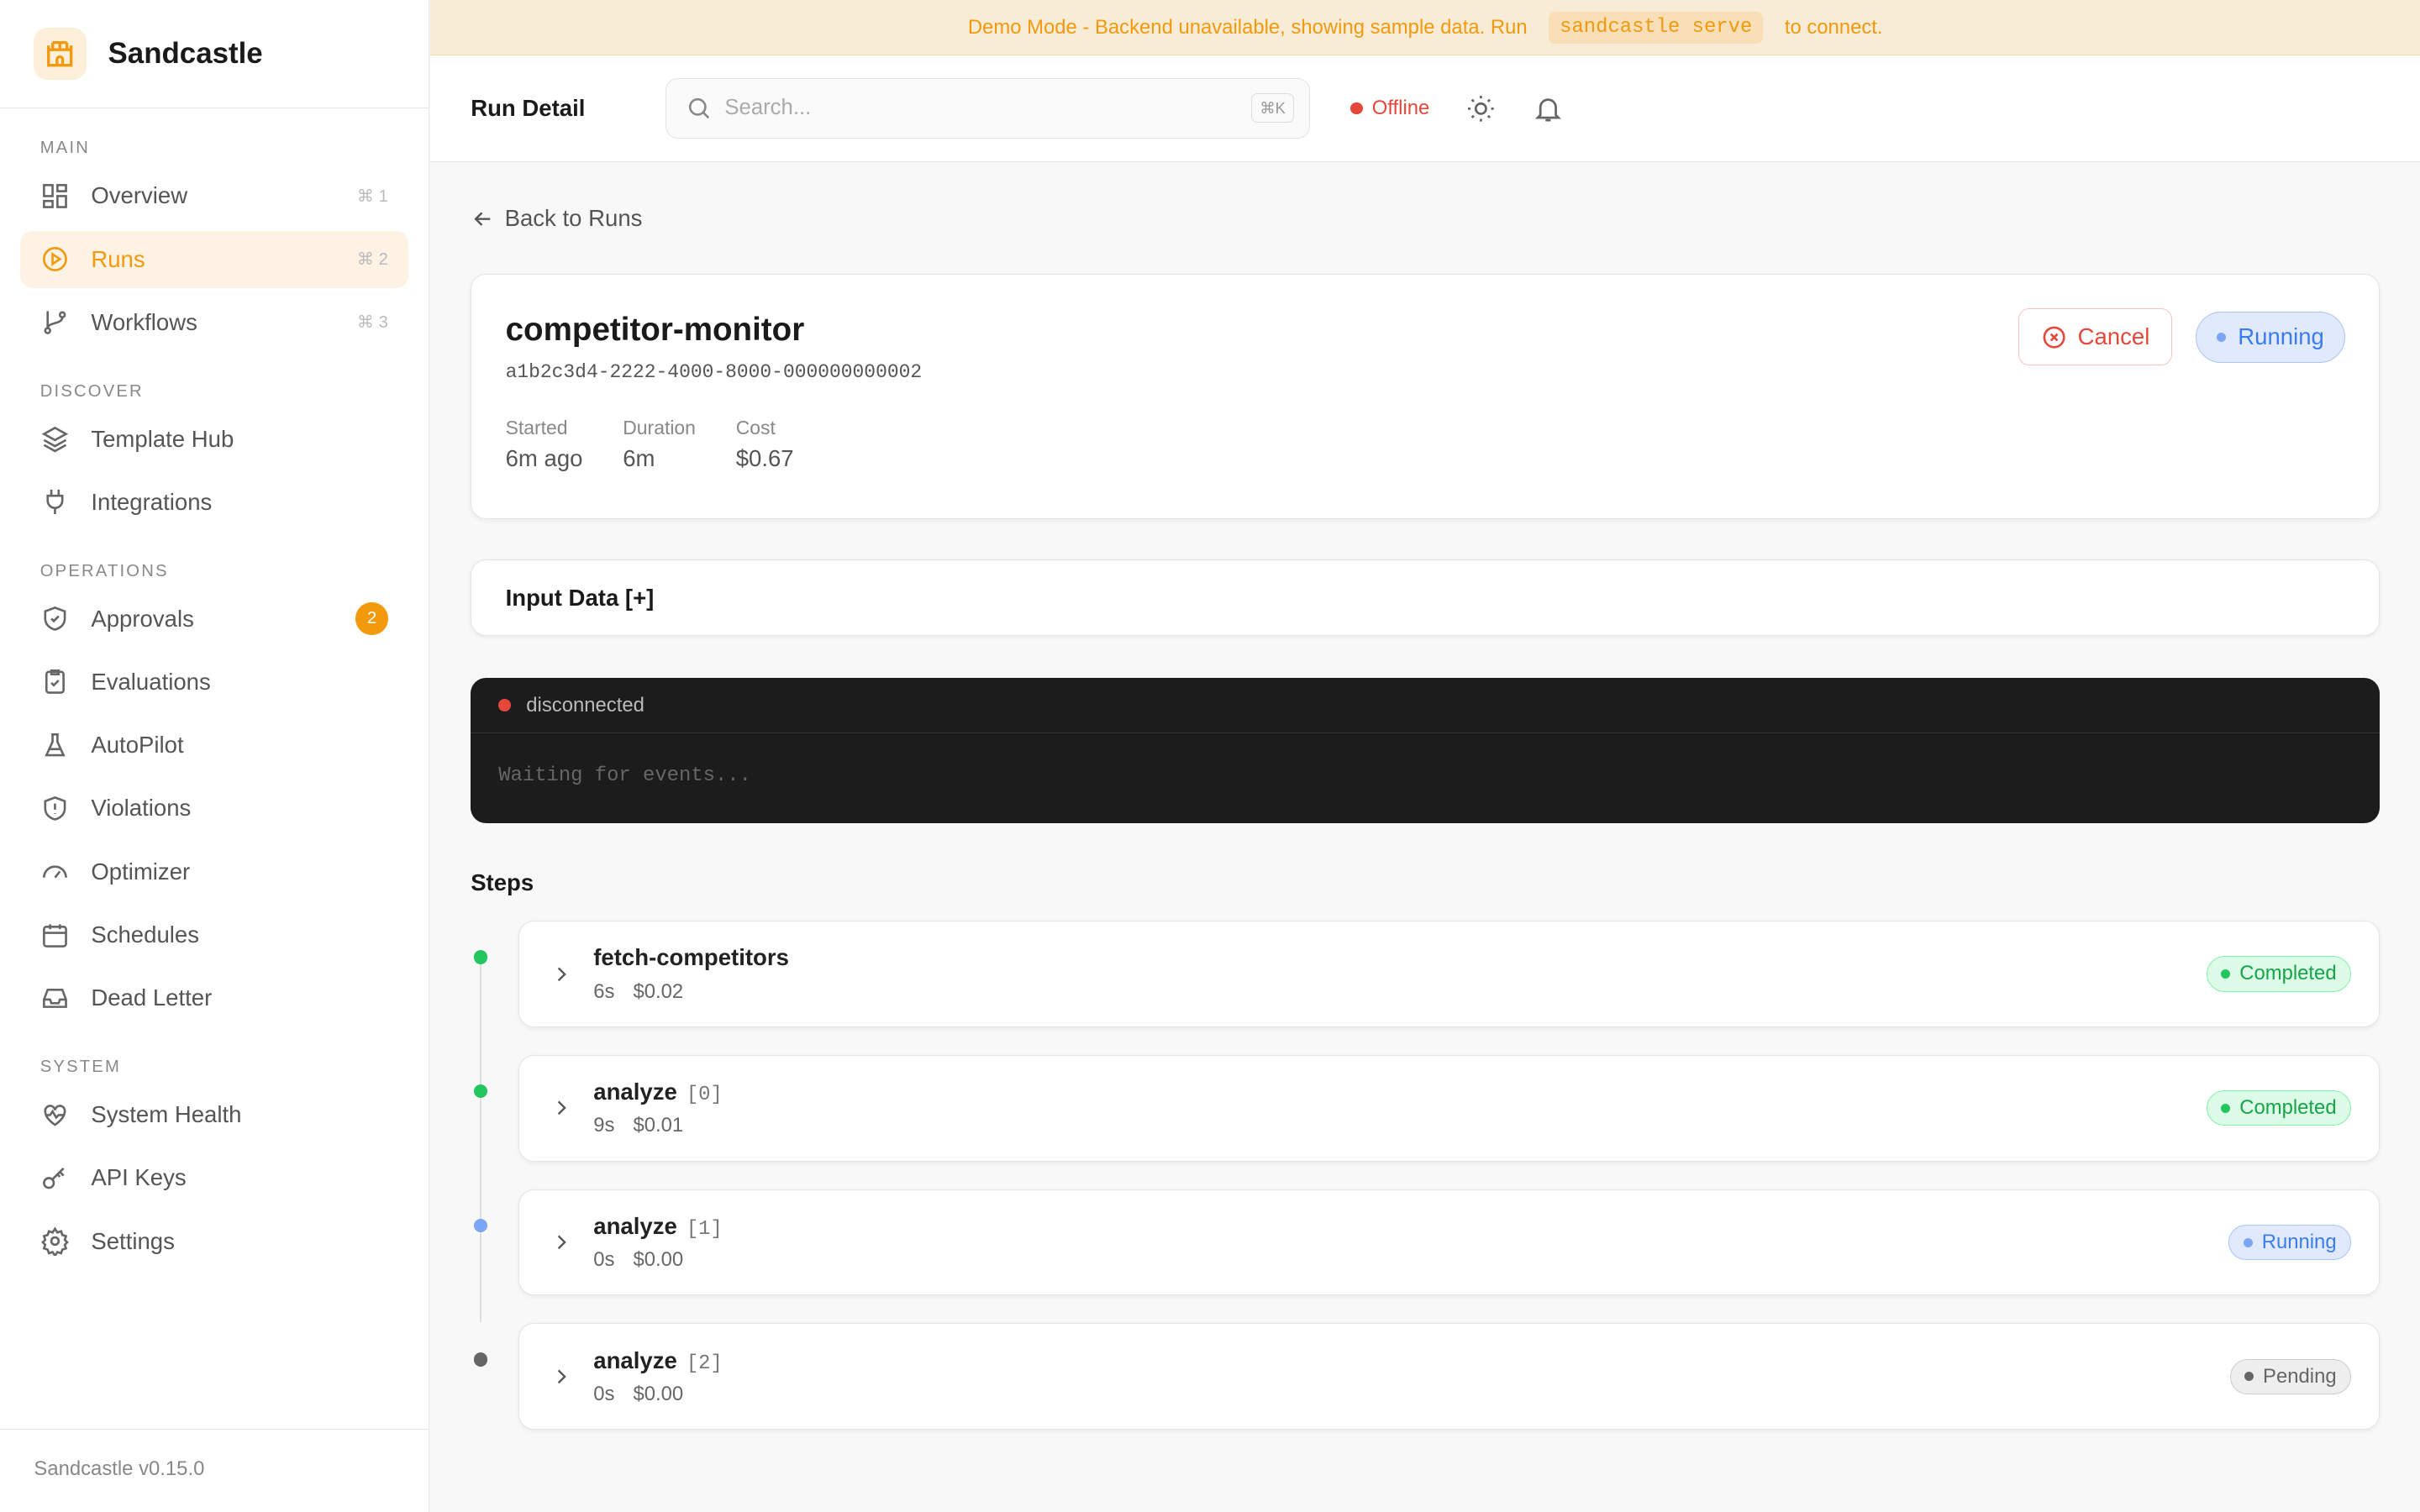 The height and width of the screenshot is (1512, 2420). What do you see at coordinates (55, 808) in the screenshot?
I see `shield-alert-icon` at bounding box center [55, 808].